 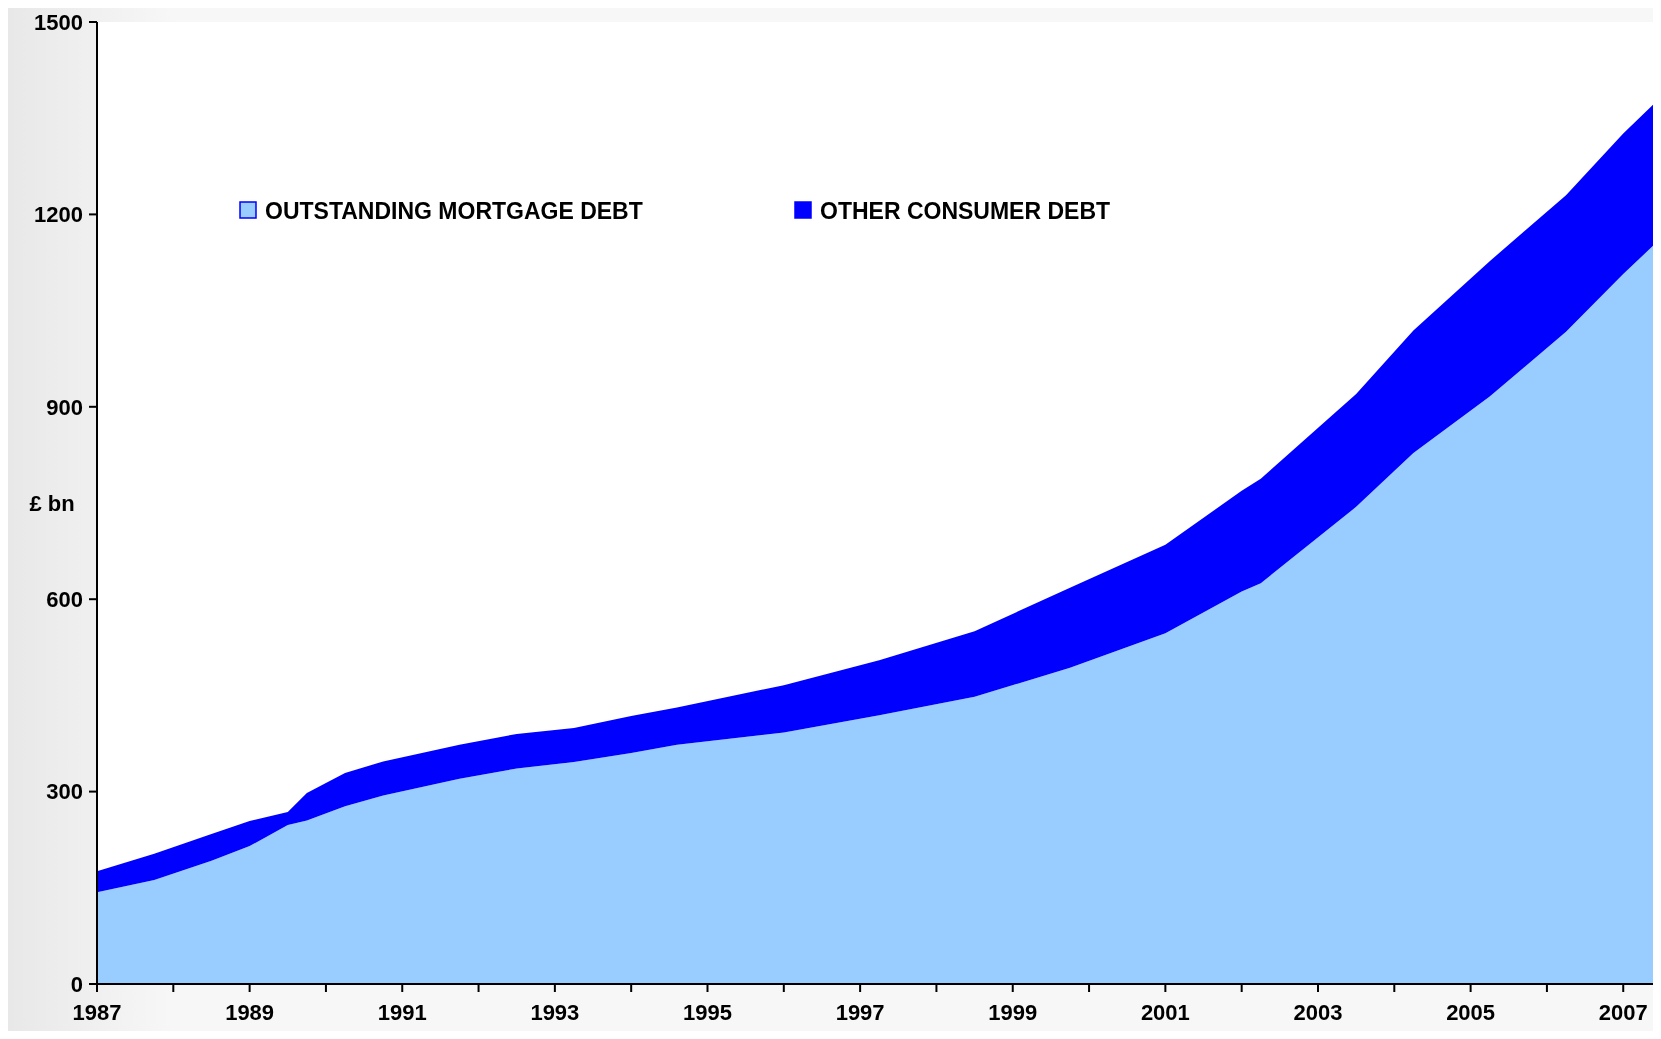 I want to click on x-tick-label: 1995, so click(x=707, y=1012).